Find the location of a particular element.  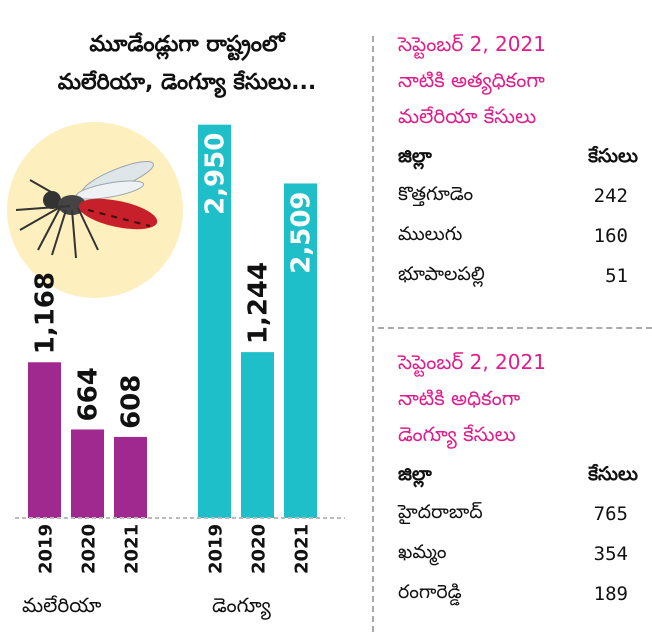

data-label: 2,950 is located at coordinates (216, 174).